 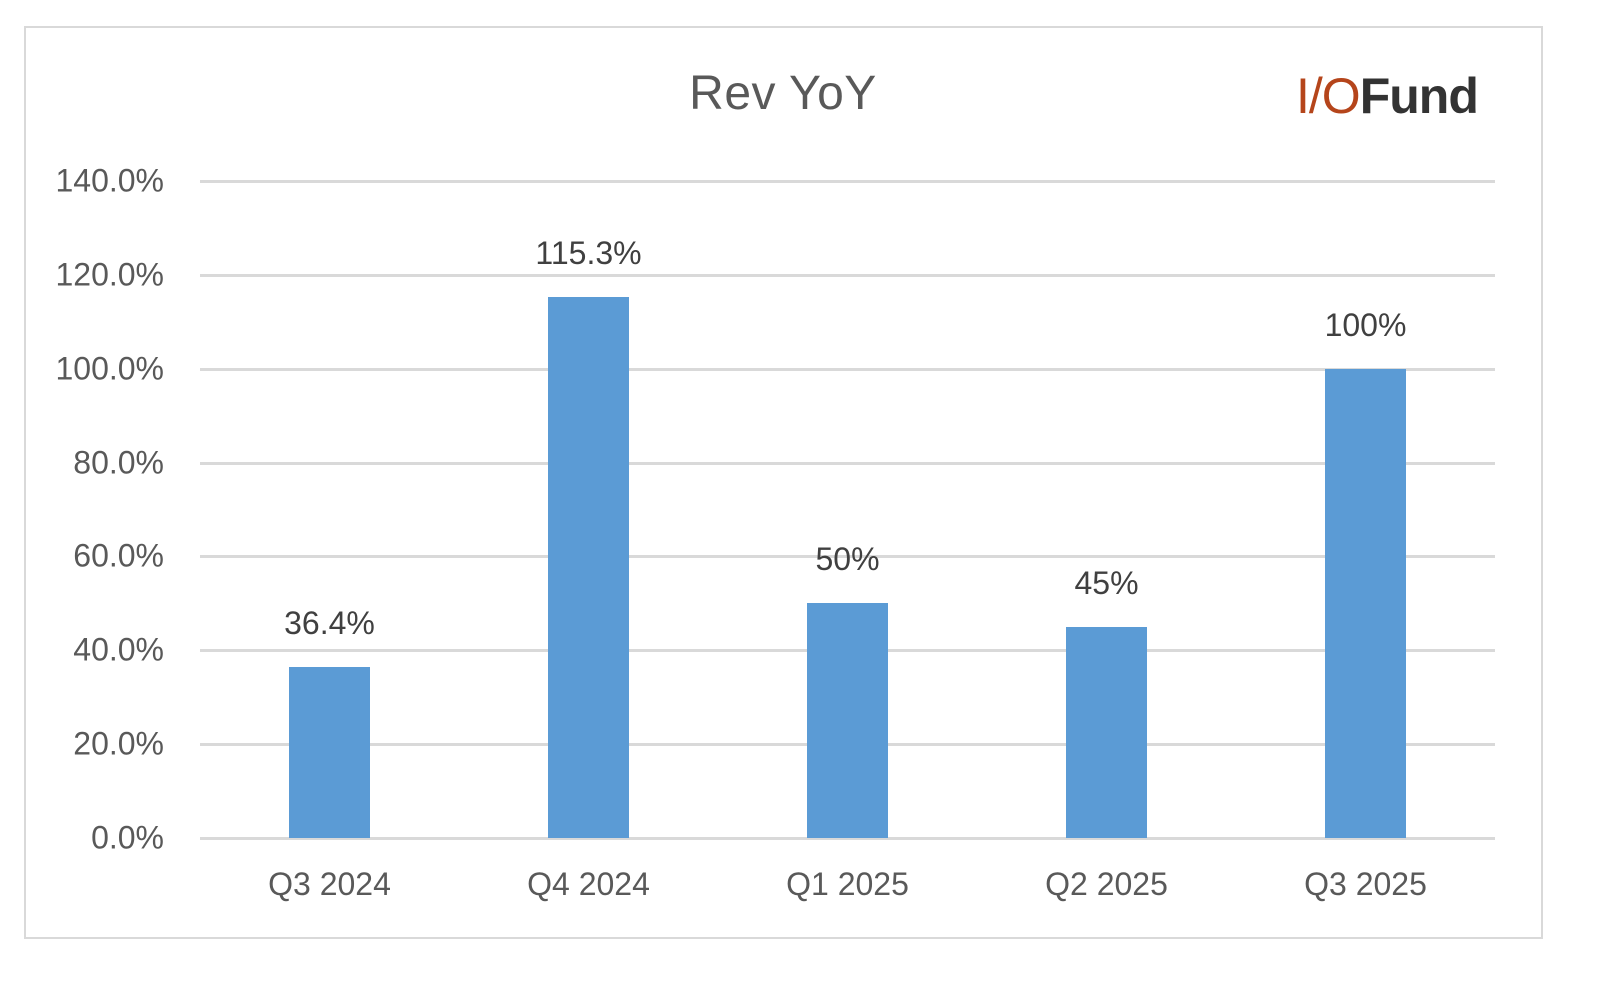 I want to click on data-label: 100%, so click(x=1365, y=324).